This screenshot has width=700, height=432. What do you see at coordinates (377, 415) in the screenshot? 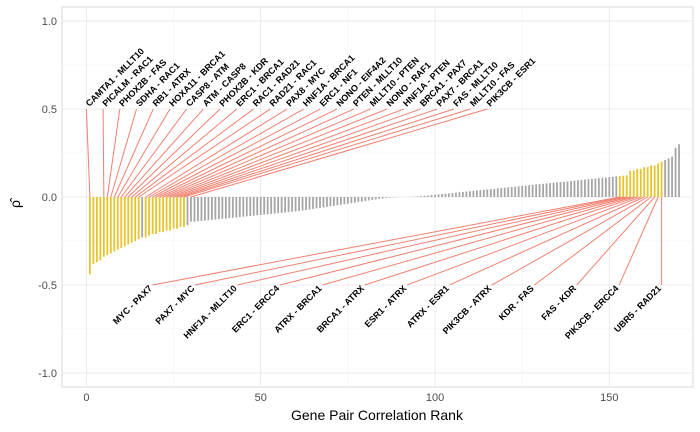
I see `x-axis-title: Gene Pair Correlation Rank` at bounding box center [377, 415].